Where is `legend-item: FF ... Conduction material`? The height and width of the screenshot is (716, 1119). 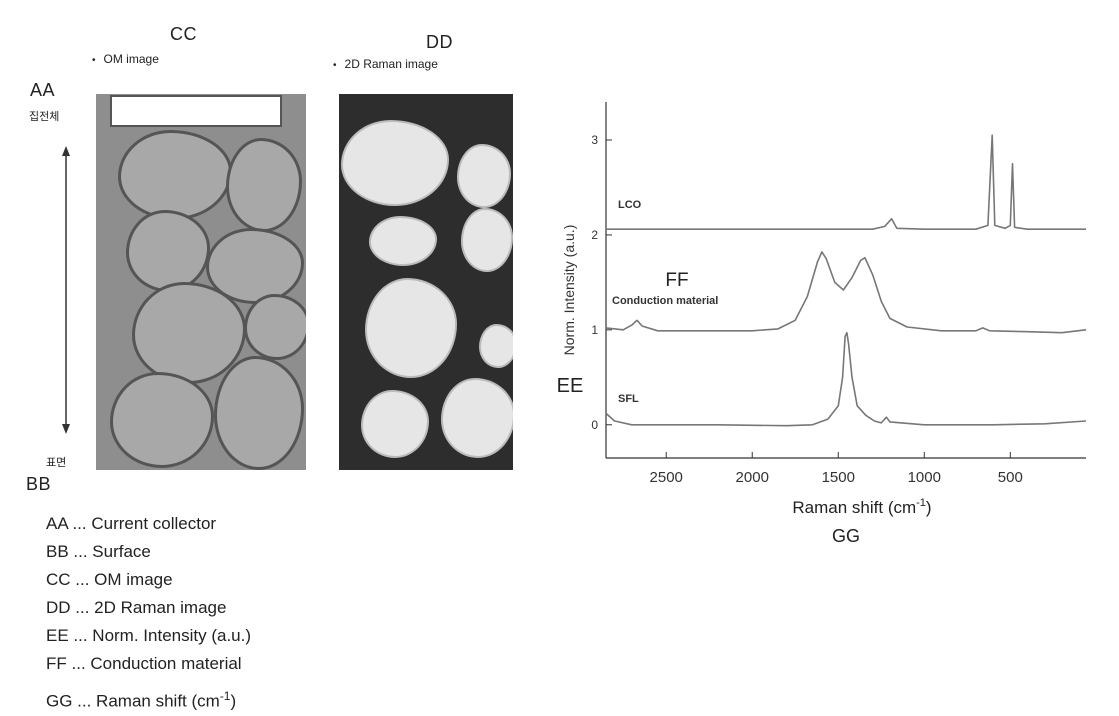
legend-item: FF ... Conduction material is located at coordinates (144, 663).